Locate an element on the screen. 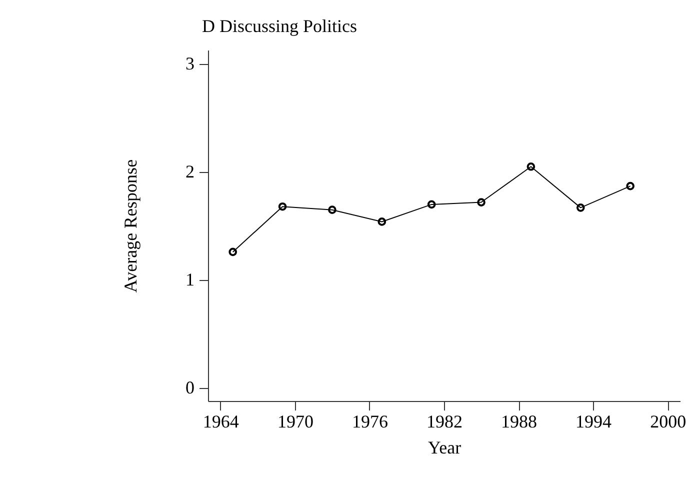 This screenshot has height=484, width=686. x-tick-label: 1982 is located at coordinates (444, 422).